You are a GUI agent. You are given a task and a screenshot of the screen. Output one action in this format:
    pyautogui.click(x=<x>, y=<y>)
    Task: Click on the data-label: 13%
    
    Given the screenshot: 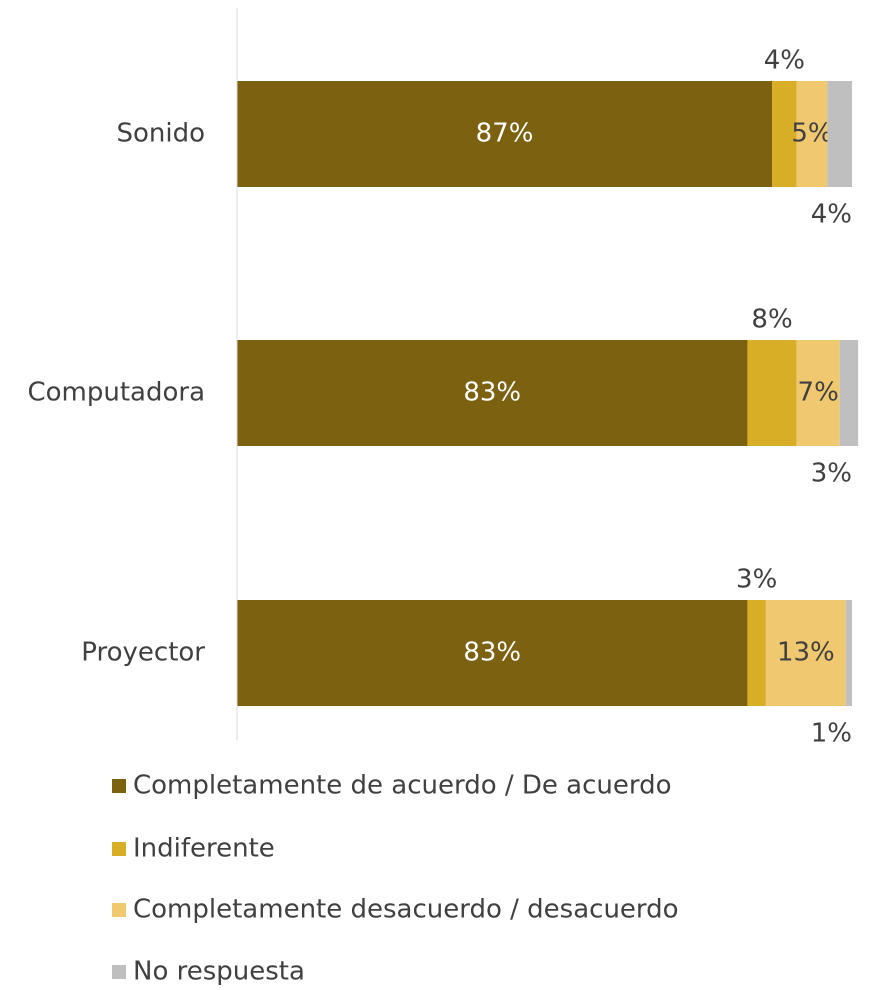 What is the action you would take?
    pyautogui.click(x=806, y=653)
    